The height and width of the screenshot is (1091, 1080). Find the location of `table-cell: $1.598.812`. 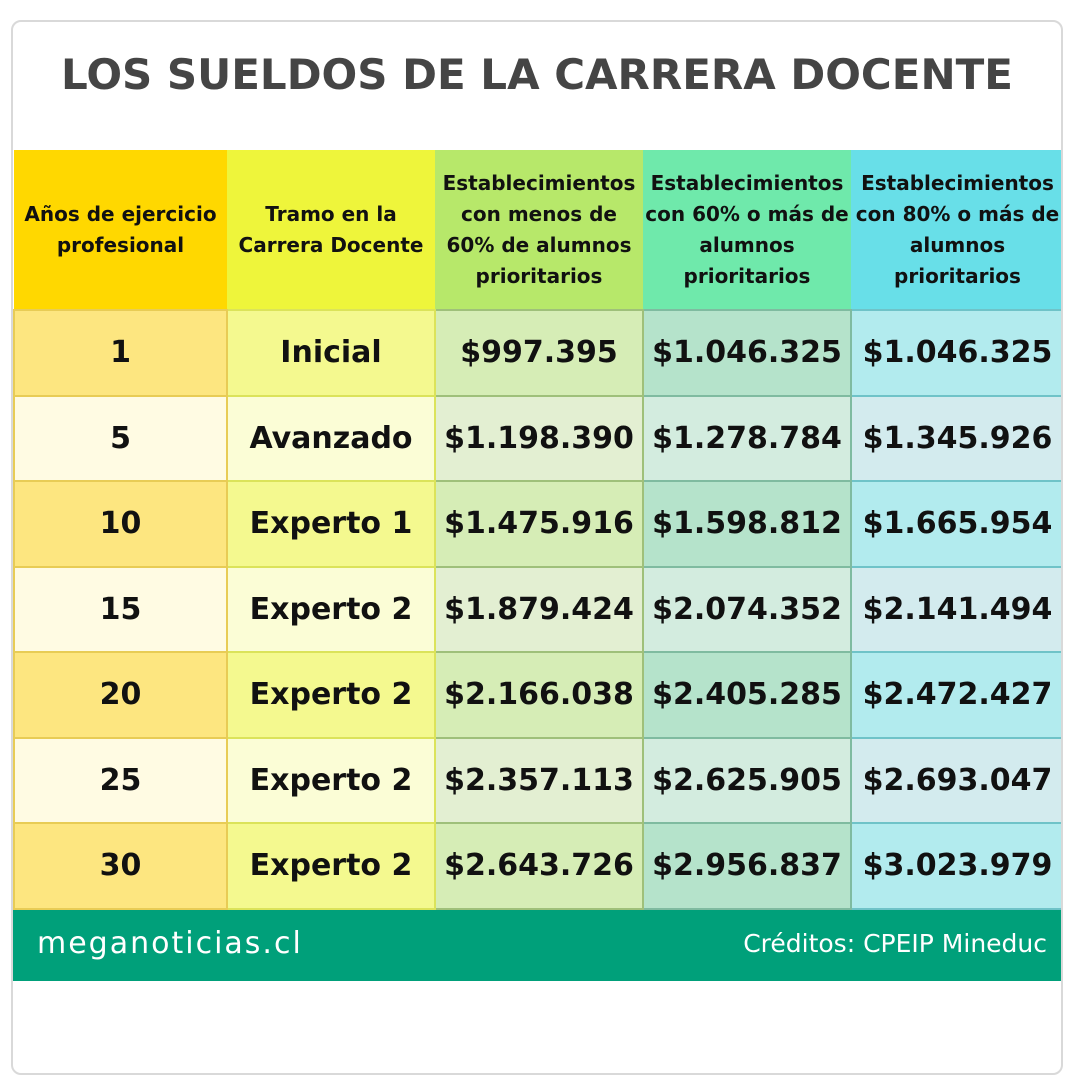

table-cell: $1.598.812 is located at coordinates (747, 524).